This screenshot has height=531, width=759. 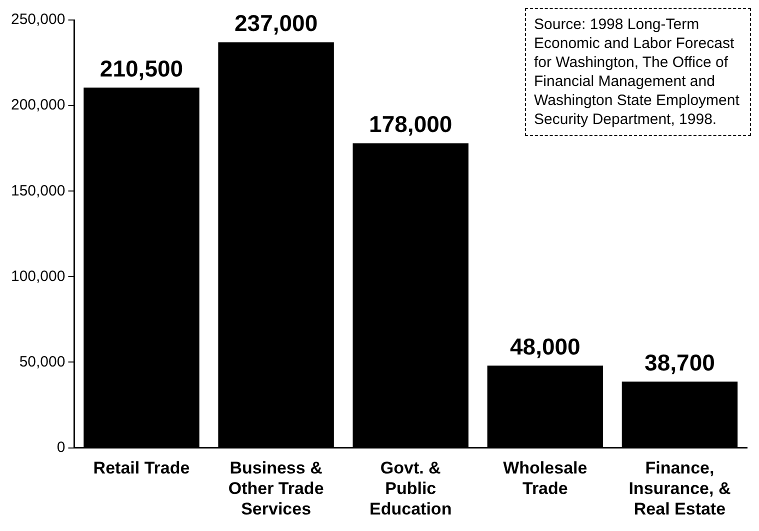 I want to click on x-tick-label: Business & Other Trade Services, so click(x=276, y=488).